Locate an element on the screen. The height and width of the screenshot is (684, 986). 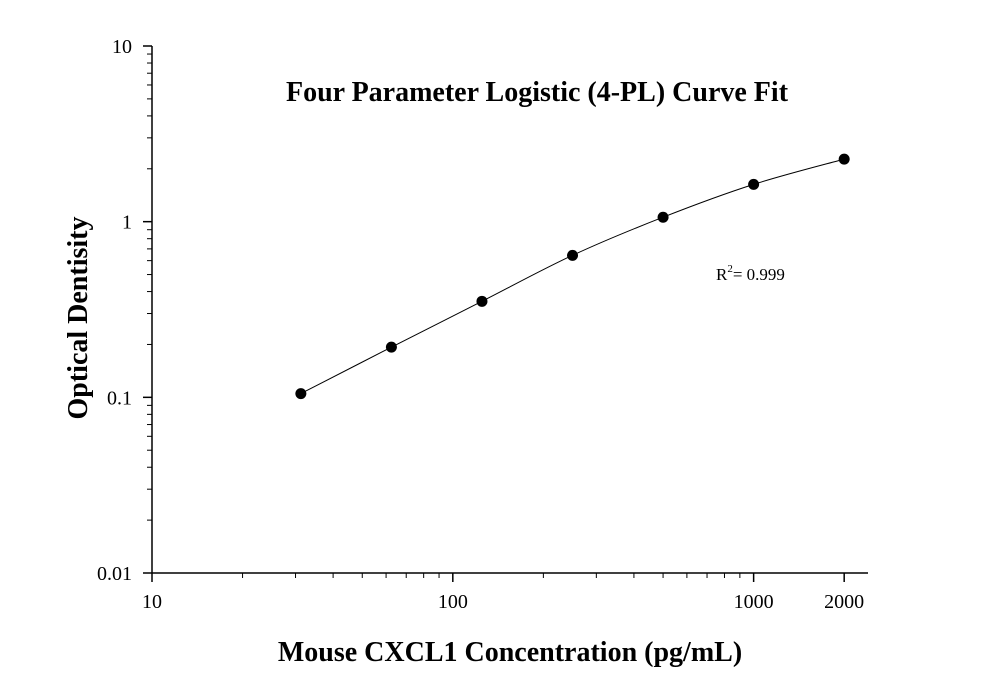
y-tick-label: 0.1 is located at coordinates (119, 398).